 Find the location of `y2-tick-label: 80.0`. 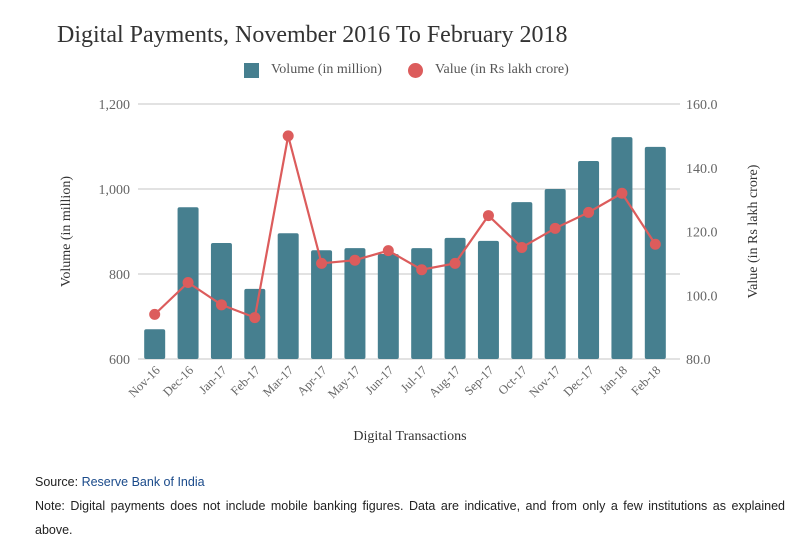

y2-tick-label: 80.0 is located at coordinates (698, 360).